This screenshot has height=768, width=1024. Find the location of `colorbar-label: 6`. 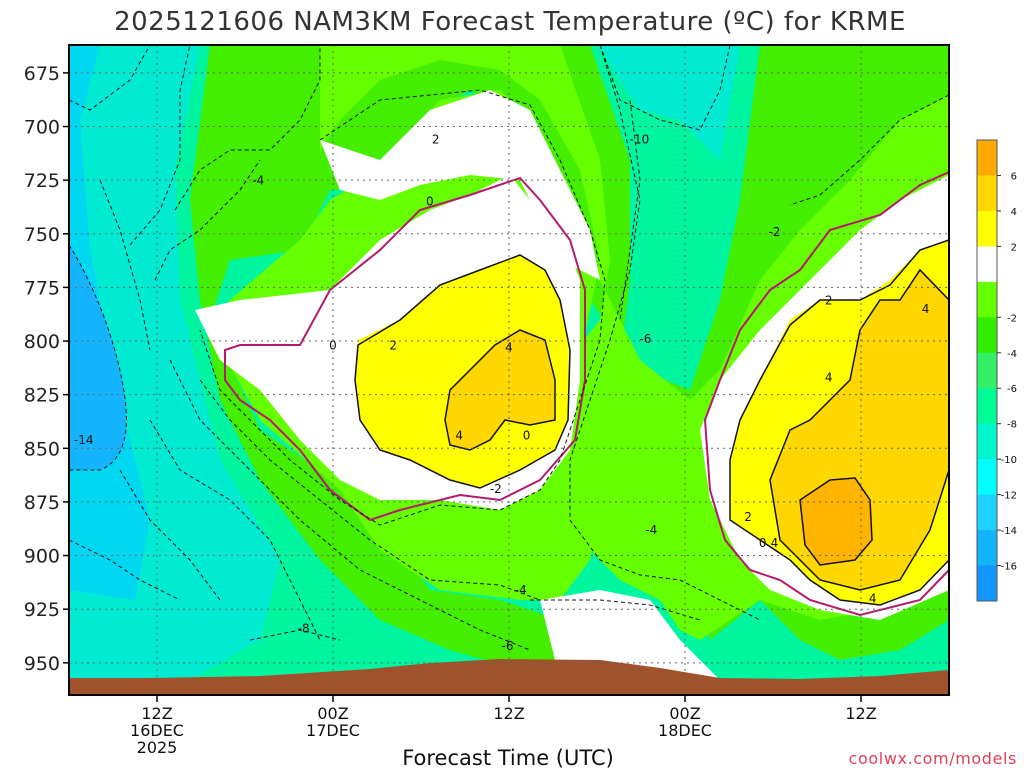

colorbar-label: 6 is located at coordinates (1014, 176).